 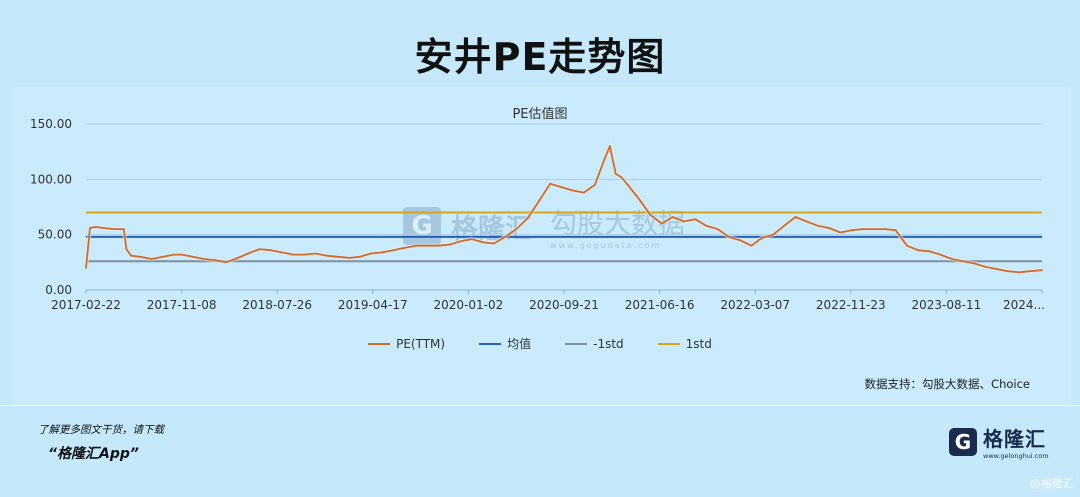 What do you see at coordinates (277, 305) in the screenshot?
I see `x-tick-label: 2018-07-26` at bounding box center [277, 305].